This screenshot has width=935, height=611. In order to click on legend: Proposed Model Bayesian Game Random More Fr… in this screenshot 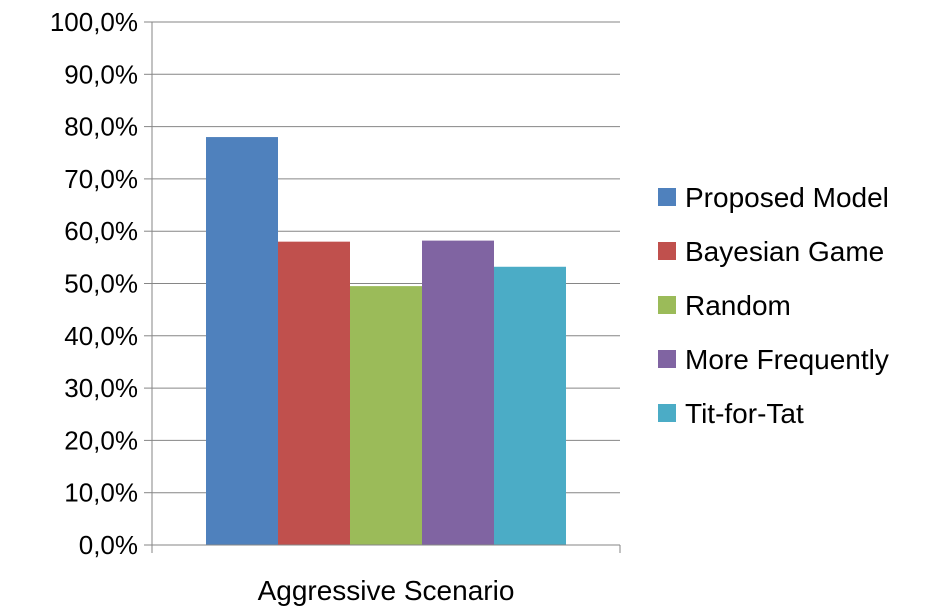, I will do `click(773, 305)`.